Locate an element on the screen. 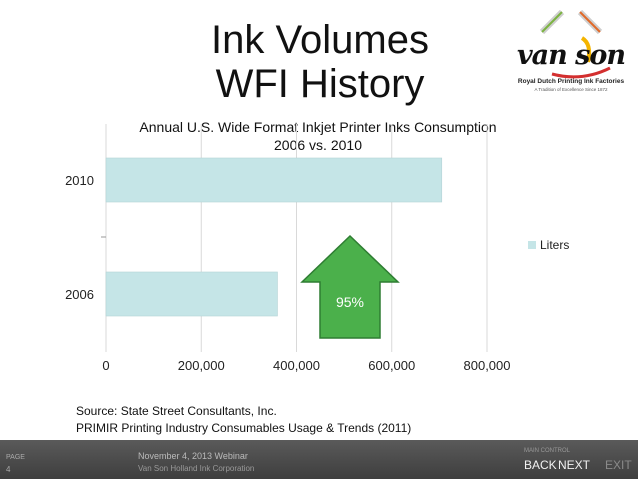 This screenshot has width=638, height=479. source-line-1: Source: State Street Consultants, Inc. is located at coordinates (176, 411).